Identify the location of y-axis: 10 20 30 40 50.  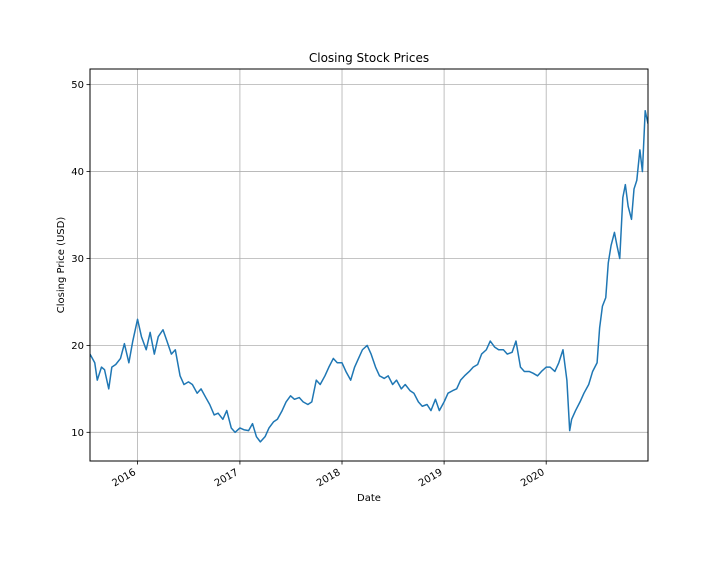
(80, 259).